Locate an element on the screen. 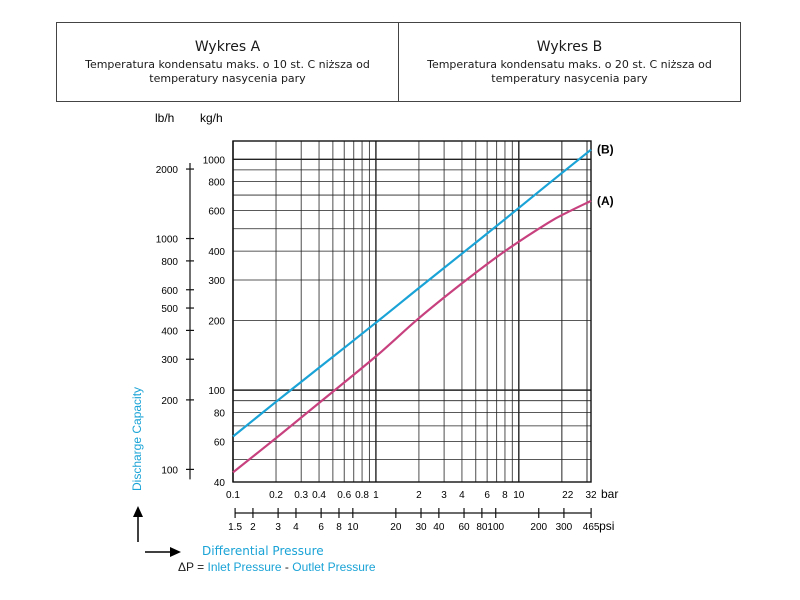 Image resolution: width=800 pixels, height=600 pixels. x-tick-label-bar: 8 is located at coordinates (505, 495).